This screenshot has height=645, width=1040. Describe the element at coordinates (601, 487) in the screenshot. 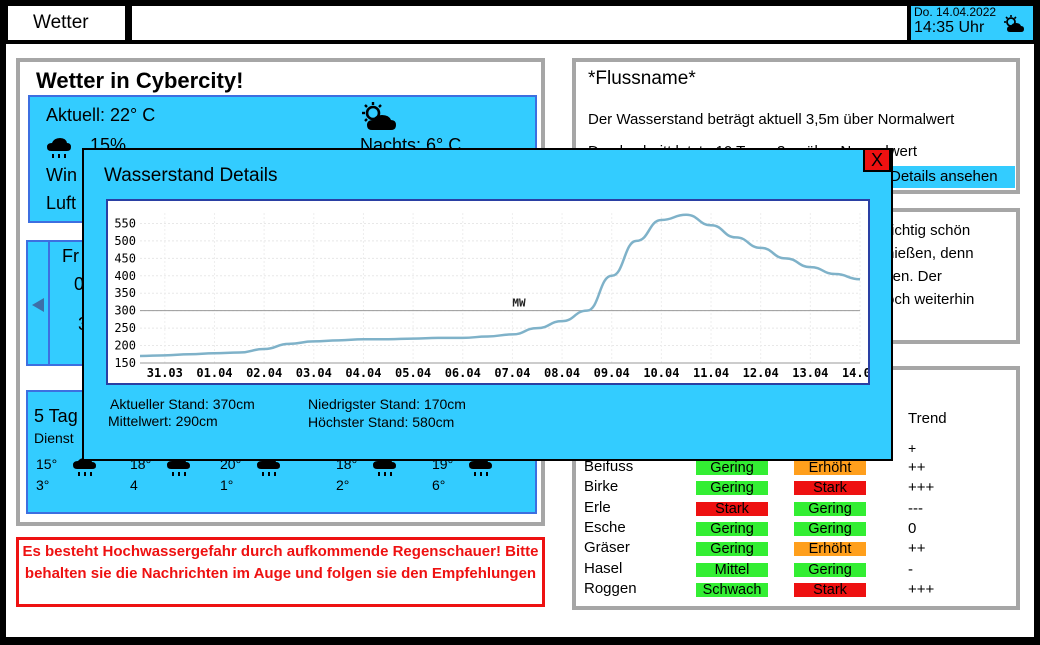

I see `pollen-name: Birke` at that location.